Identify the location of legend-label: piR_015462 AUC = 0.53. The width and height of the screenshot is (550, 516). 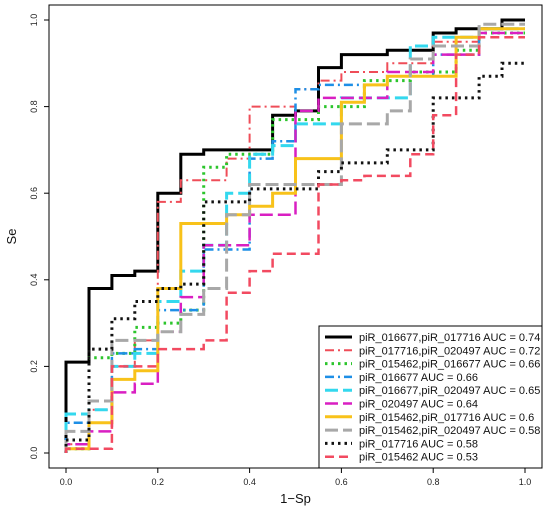
(418, 458).